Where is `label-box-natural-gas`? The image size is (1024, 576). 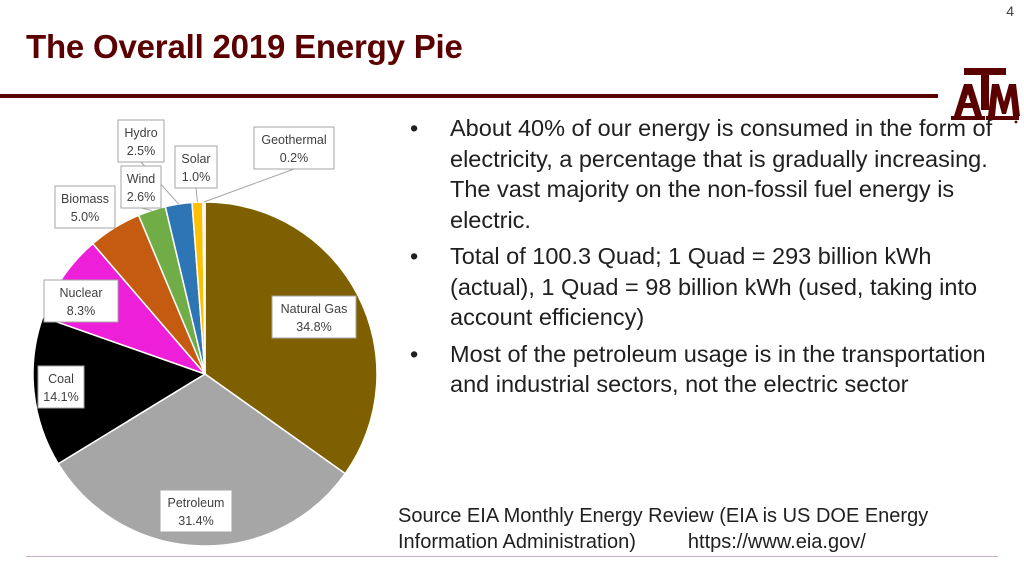 label-box-natural-gas is located at coordinates (314, 317).